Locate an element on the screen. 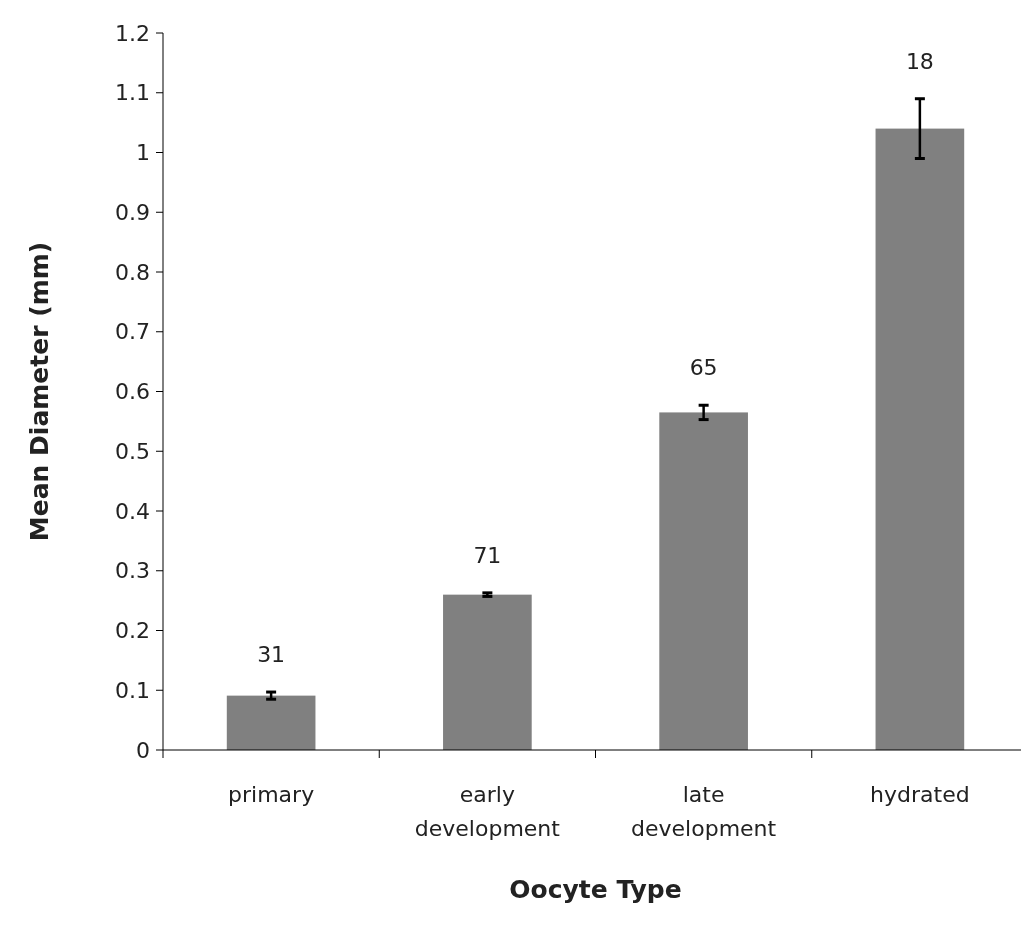 The height and width of the screenshot is (943, 1029). x-tick-label: early development is located at coordinates (487, 811).